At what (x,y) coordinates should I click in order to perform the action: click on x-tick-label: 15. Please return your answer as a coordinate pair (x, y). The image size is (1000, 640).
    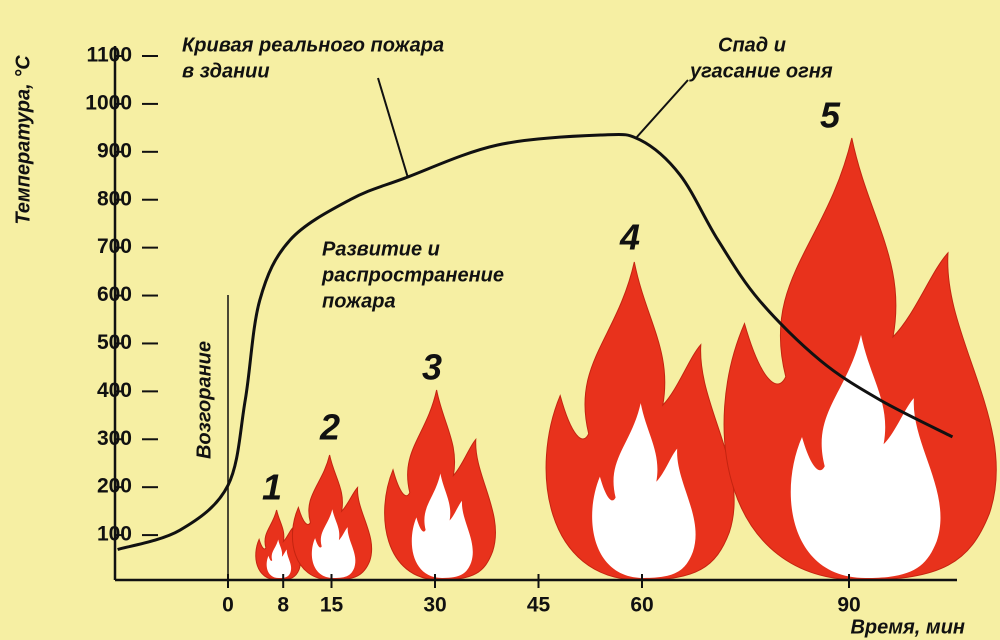
    Looking at the image, I should click on (332, 605).